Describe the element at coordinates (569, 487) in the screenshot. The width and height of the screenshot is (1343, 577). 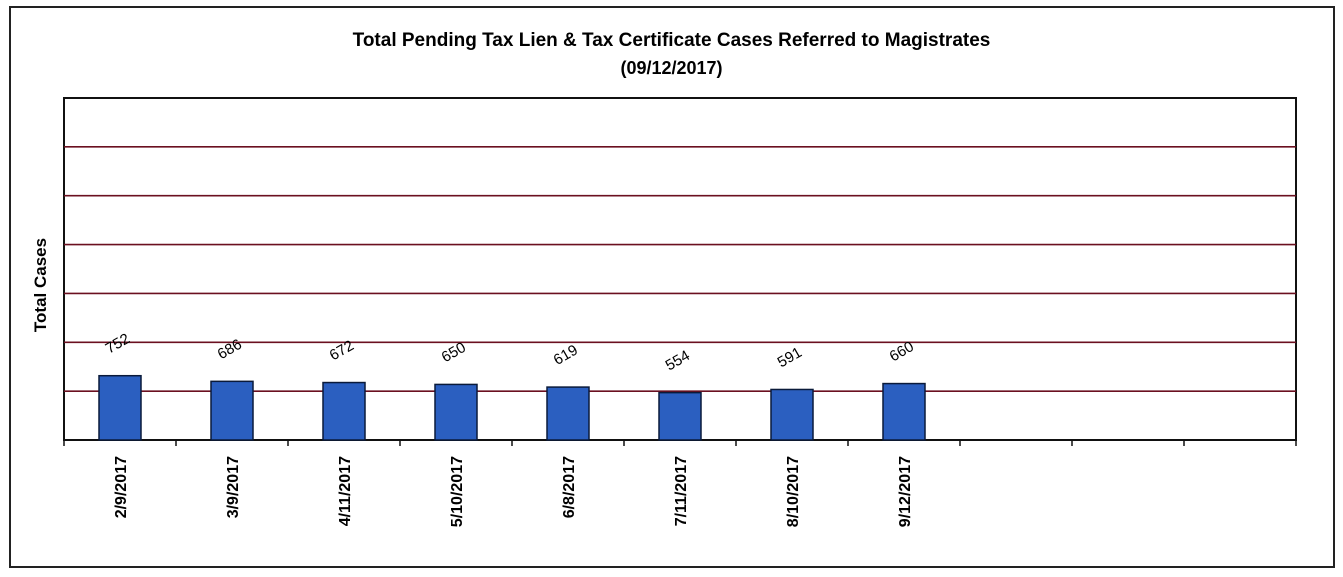
I see `x-tick-label: 6/8/2017` at that location.